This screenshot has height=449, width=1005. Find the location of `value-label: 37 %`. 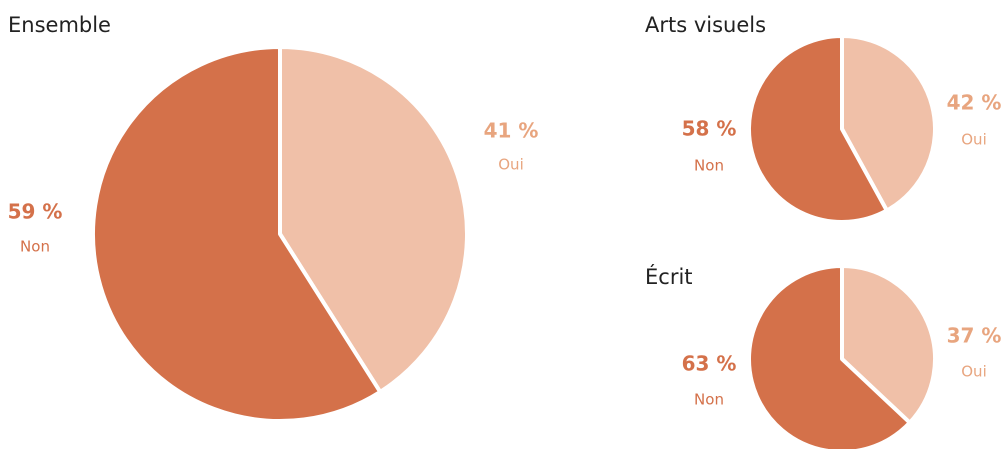

value-label: 37 % is located at coordinates (974, 336).